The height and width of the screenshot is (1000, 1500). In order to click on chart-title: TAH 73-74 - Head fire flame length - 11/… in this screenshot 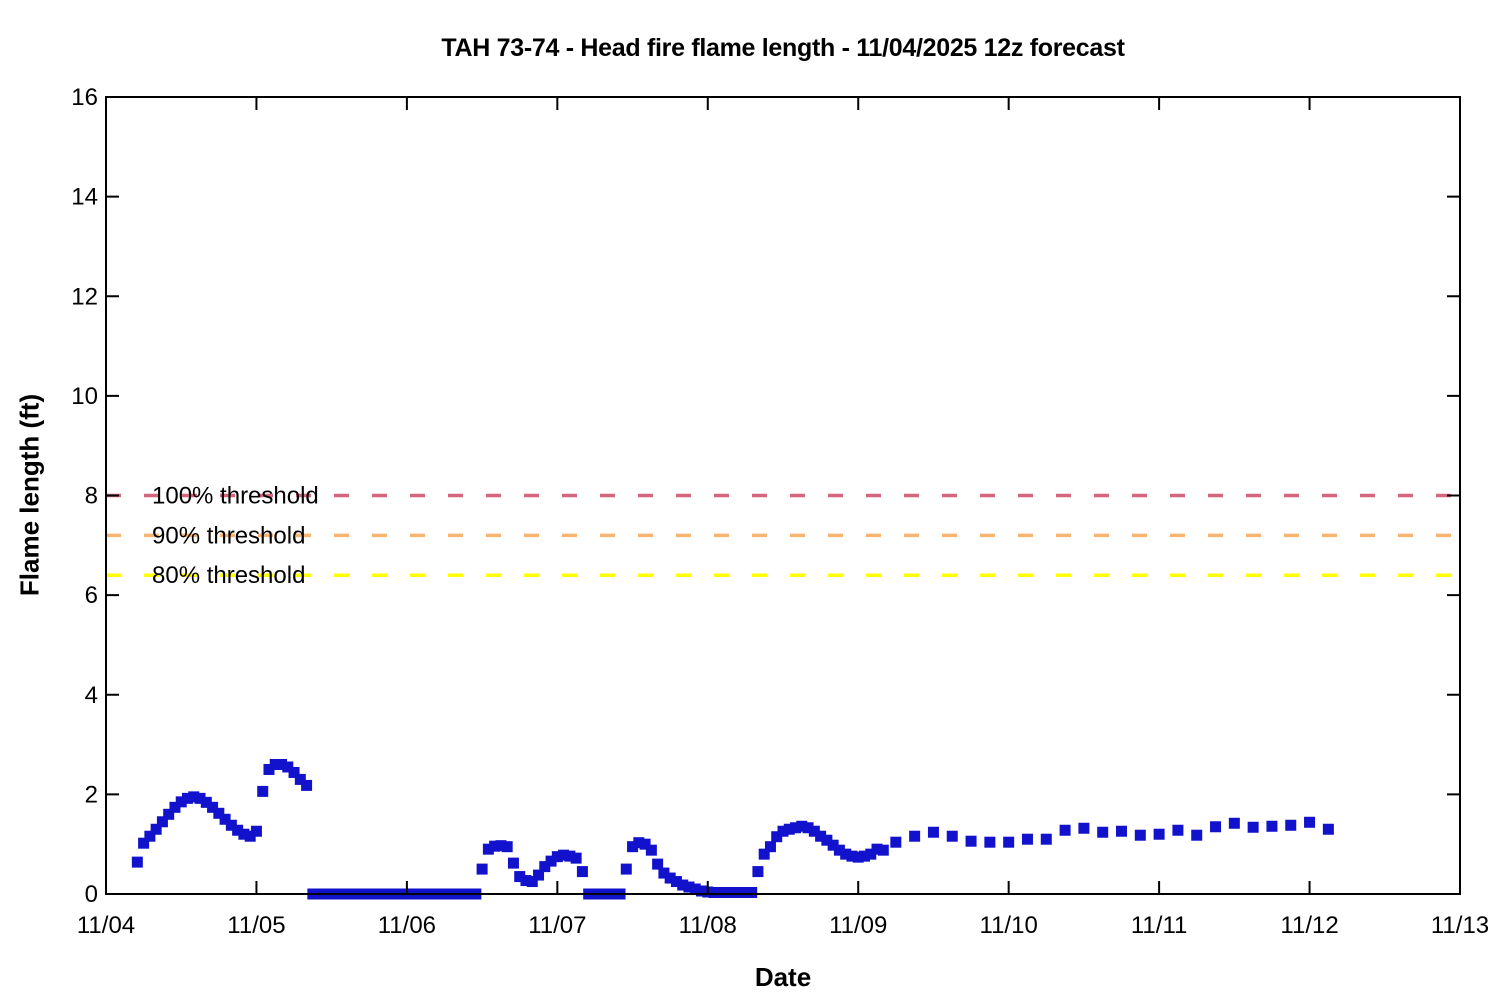, I will do `click(783, 48)`.